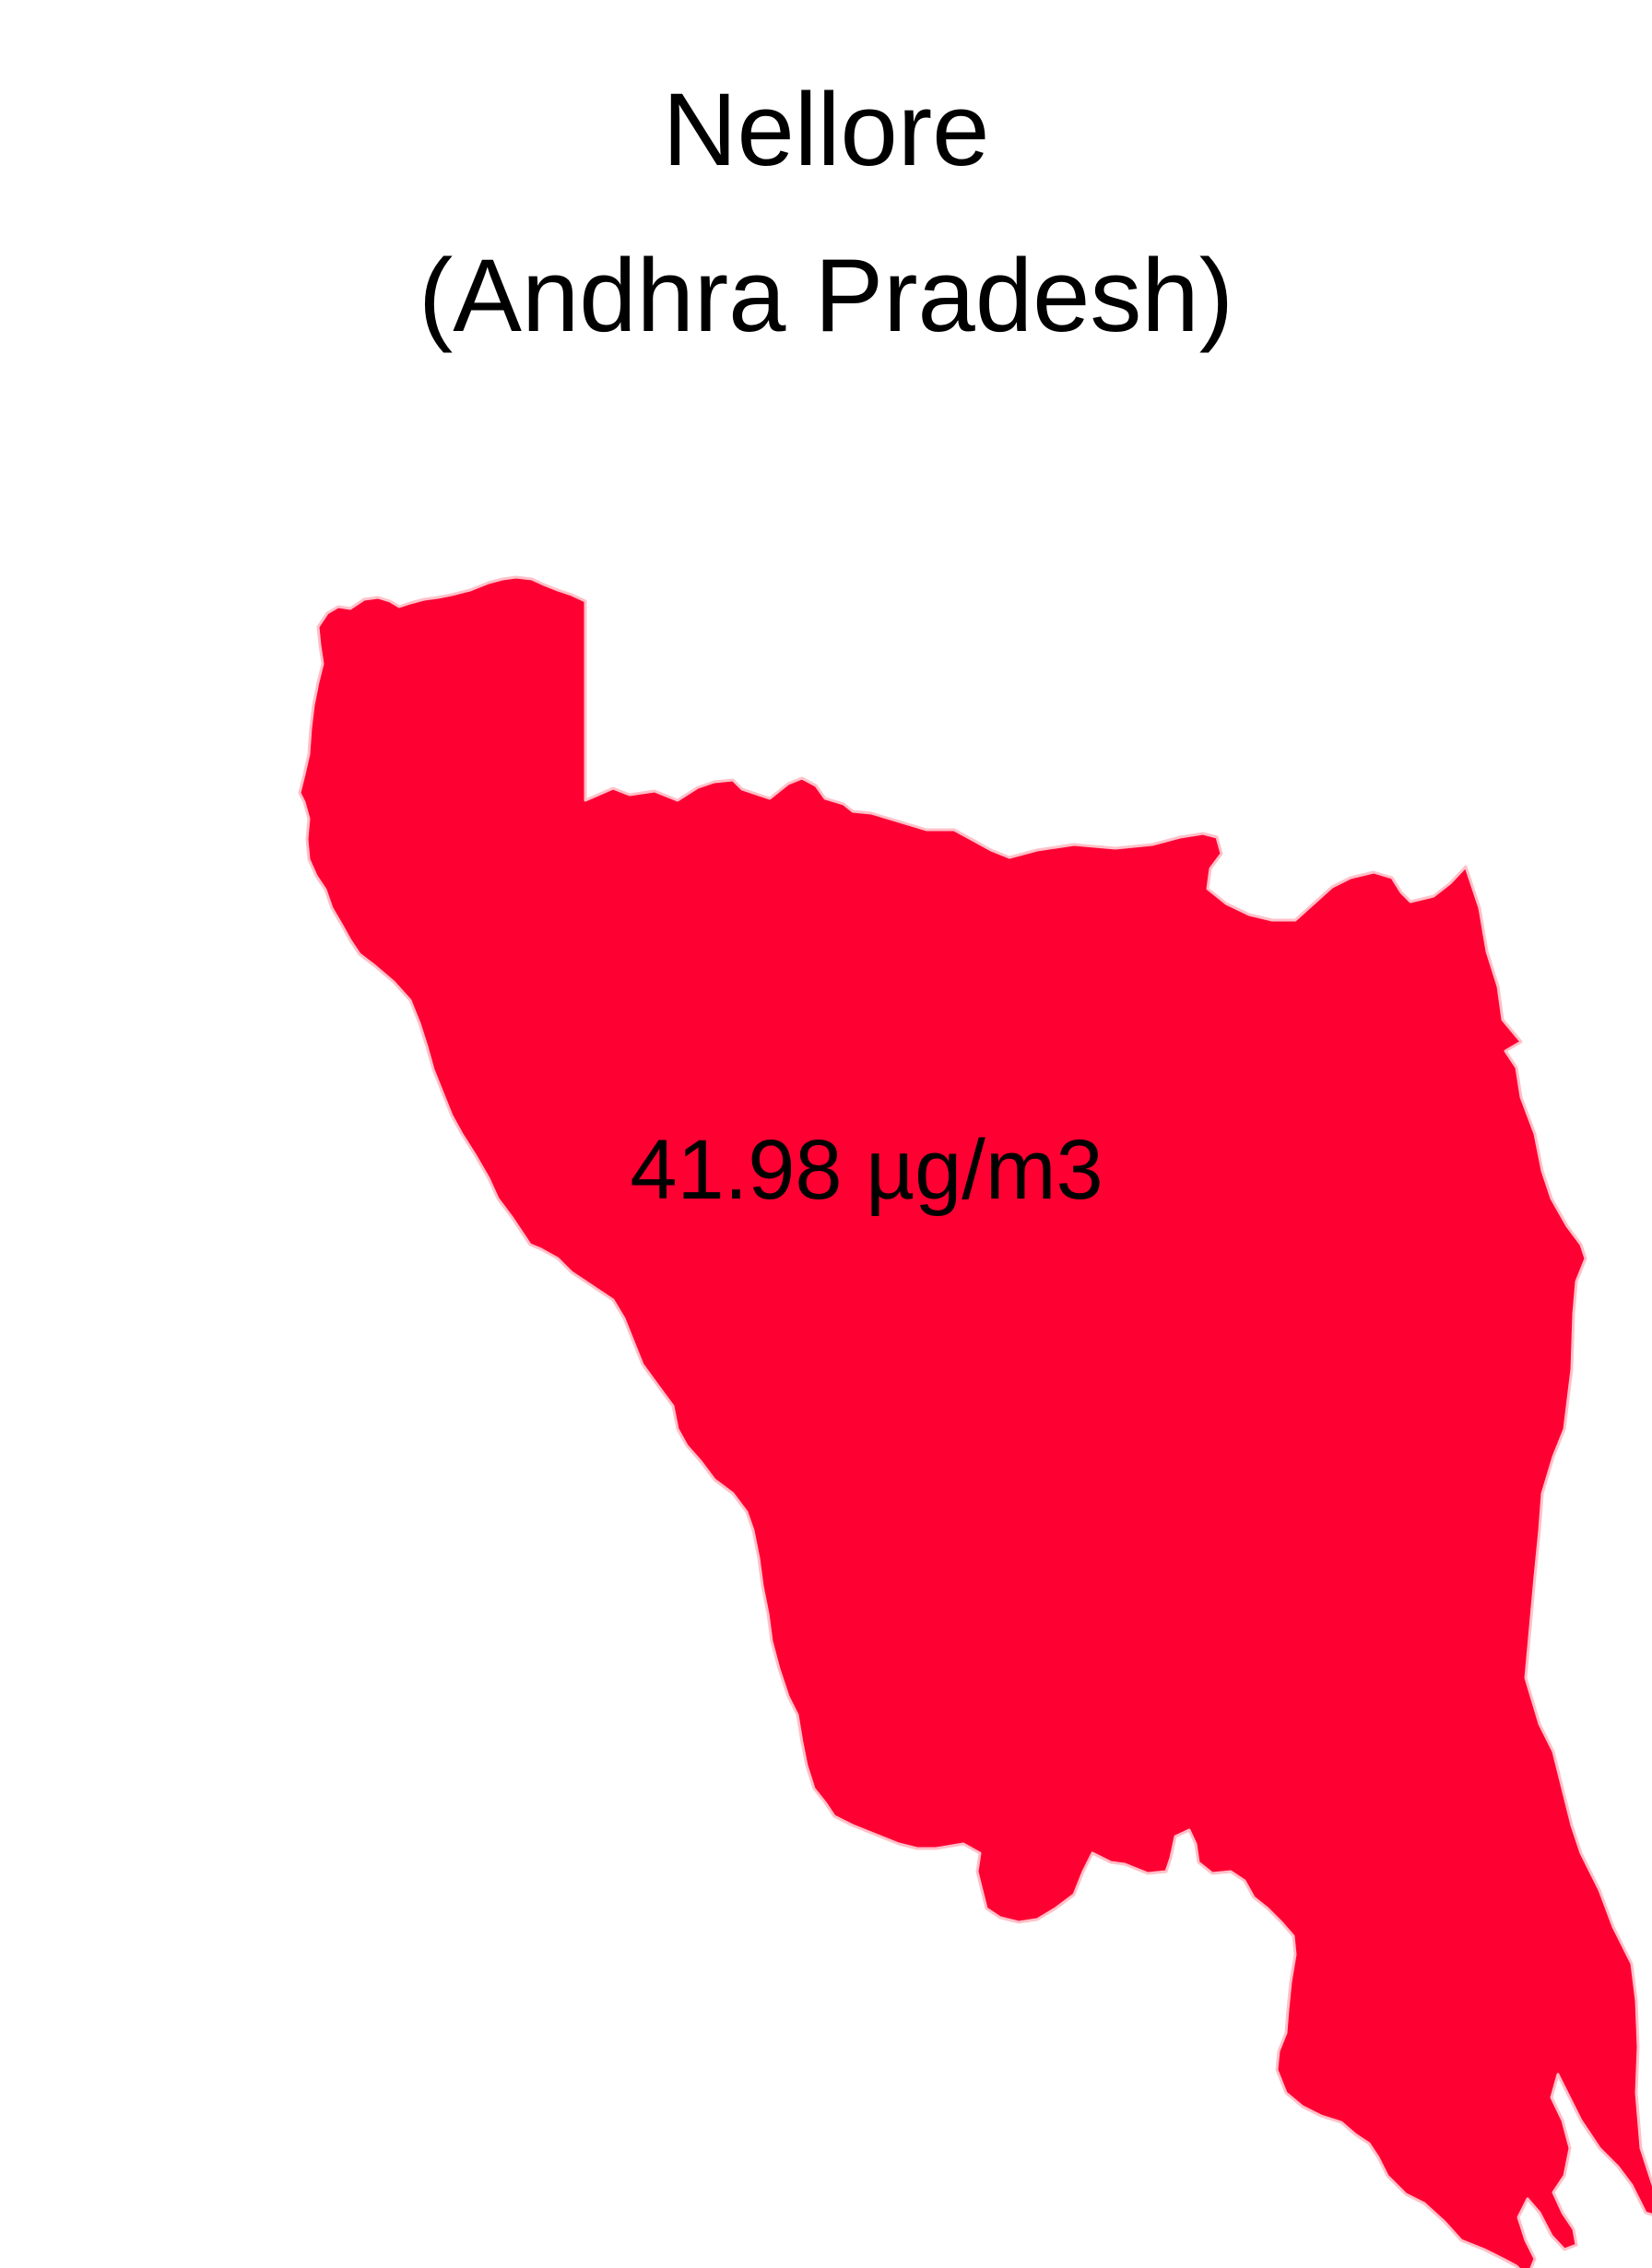  What do you see at coordinates (866, 1170) in the screenshot?
I see `pm25-value-label: 41.98 µg/m3` at bounding box center [866, 1170].